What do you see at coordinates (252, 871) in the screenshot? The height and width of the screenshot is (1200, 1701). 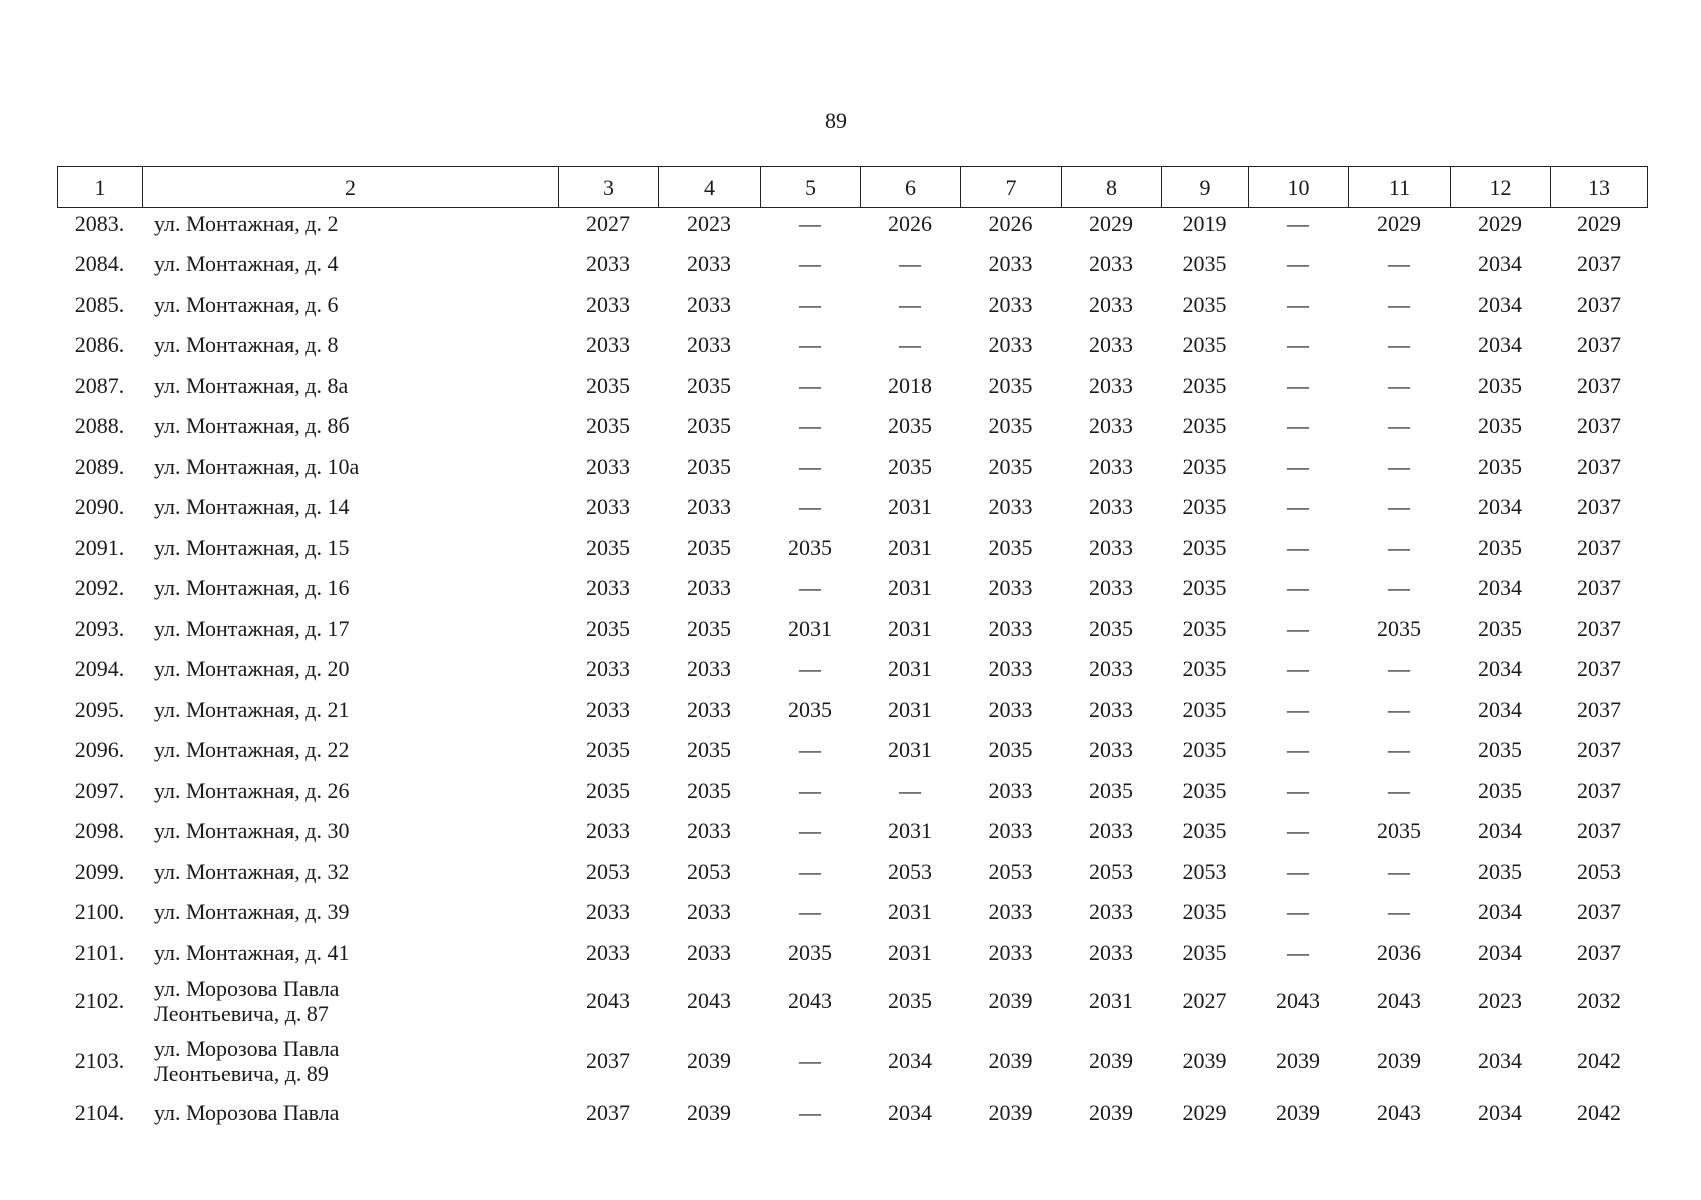 I see `address-cell: ул. Монтажная, д. 32` at bounding box center [252, 871].